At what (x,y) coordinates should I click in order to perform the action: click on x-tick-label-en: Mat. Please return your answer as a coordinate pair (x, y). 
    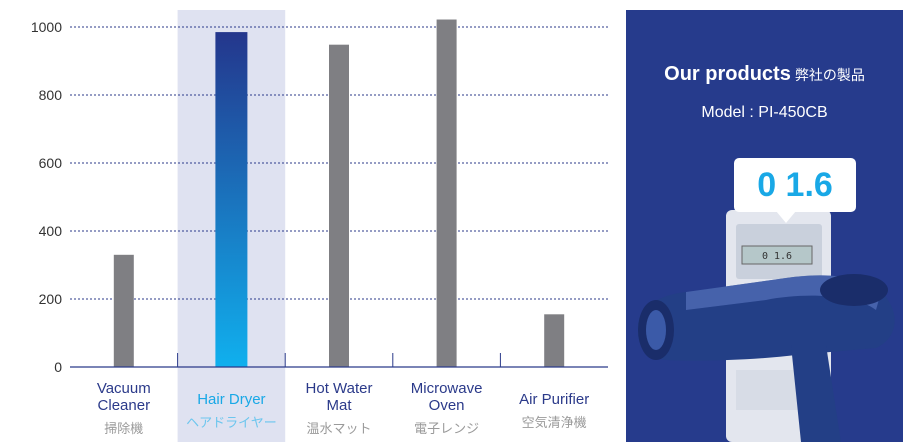
    Looking at the image, I should click on (339, 405).